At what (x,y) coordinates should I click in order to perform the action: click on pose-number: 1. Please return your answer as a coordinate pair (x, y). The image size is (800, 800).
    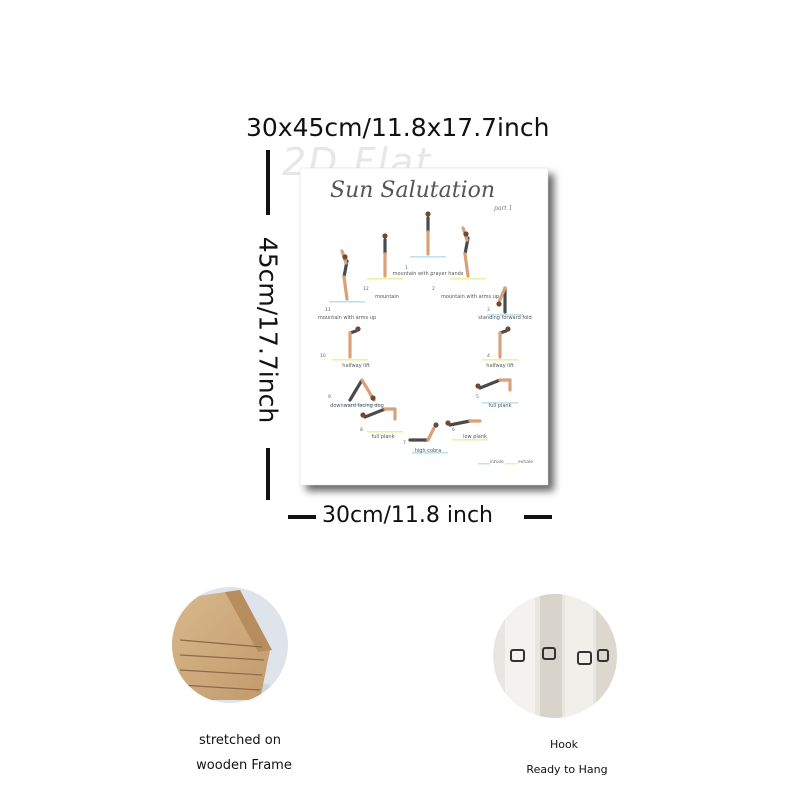
    Looking at the image, I should click on (406, 268).